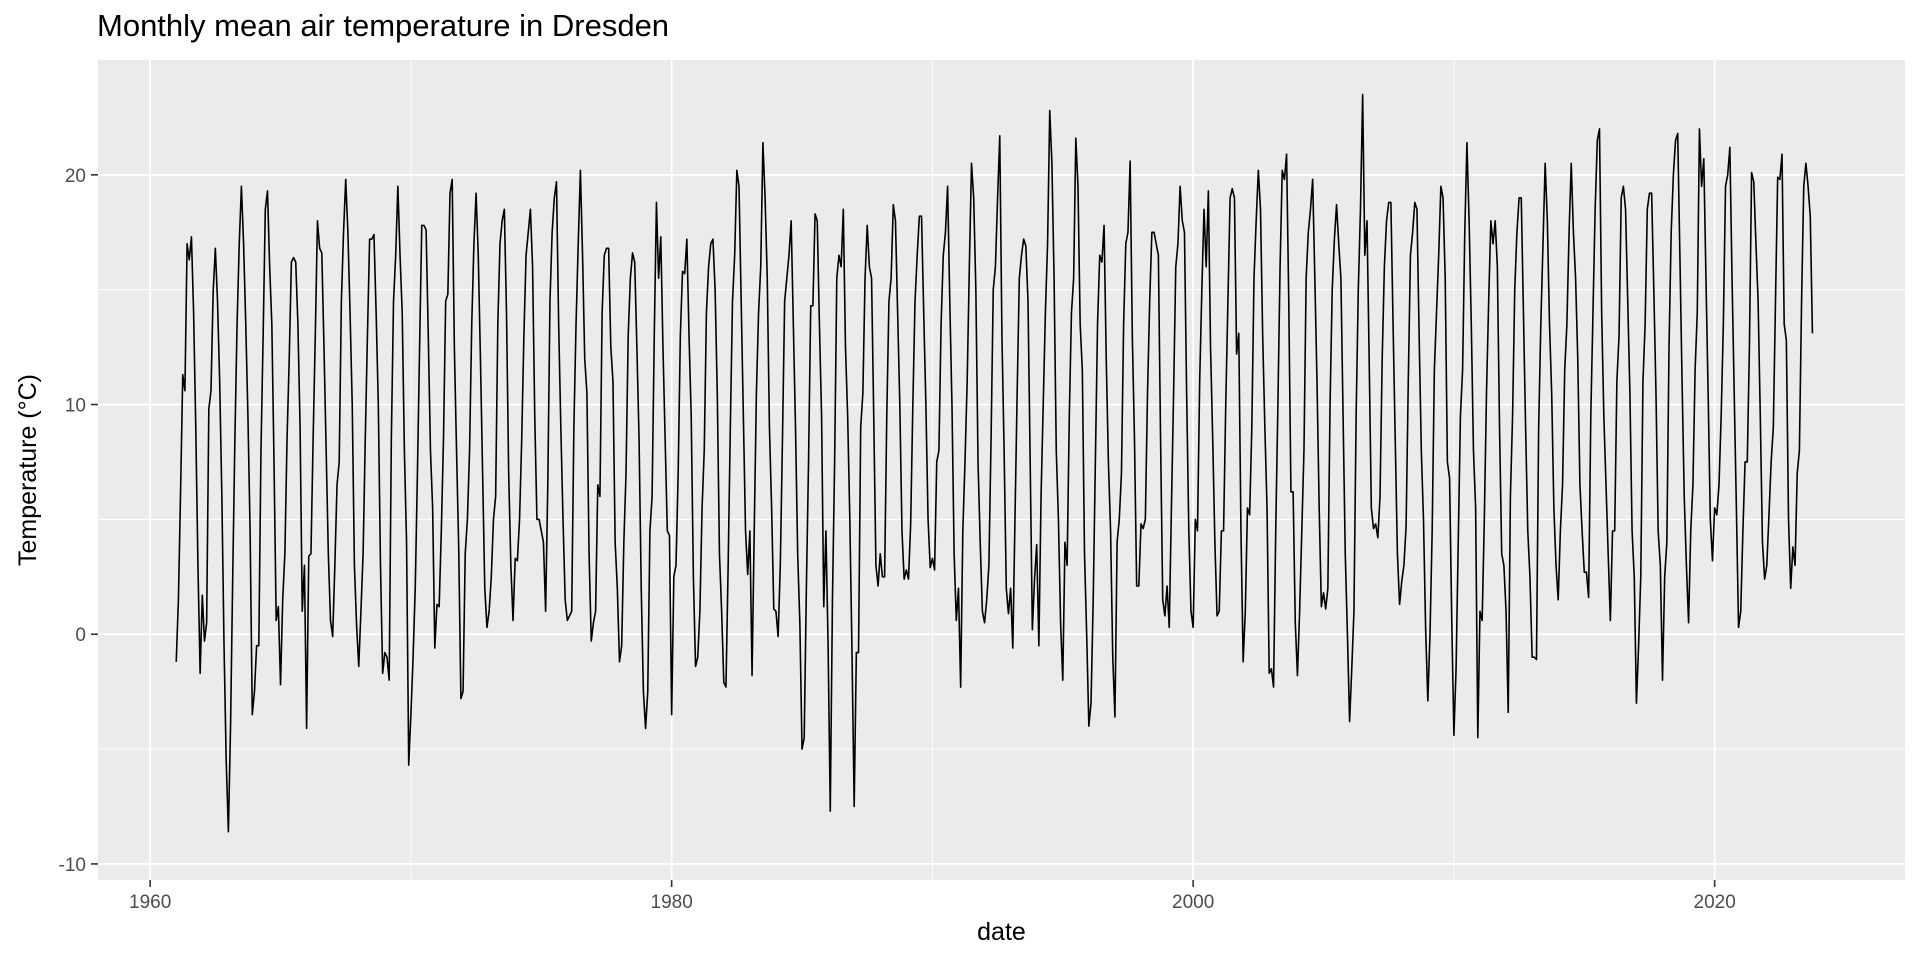  I want to click on x-tick-label: 2020, so click(1715, 902).